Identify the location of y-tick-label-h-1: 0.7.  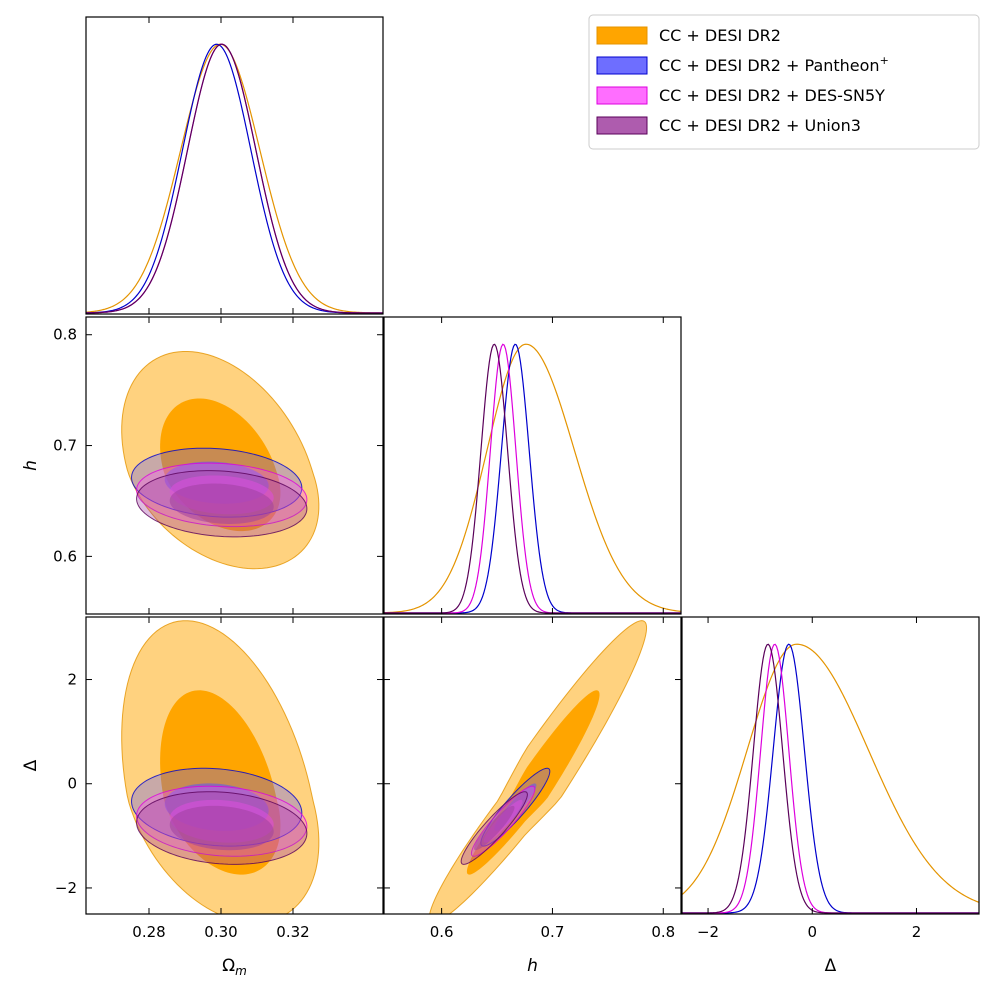
(65, 446).